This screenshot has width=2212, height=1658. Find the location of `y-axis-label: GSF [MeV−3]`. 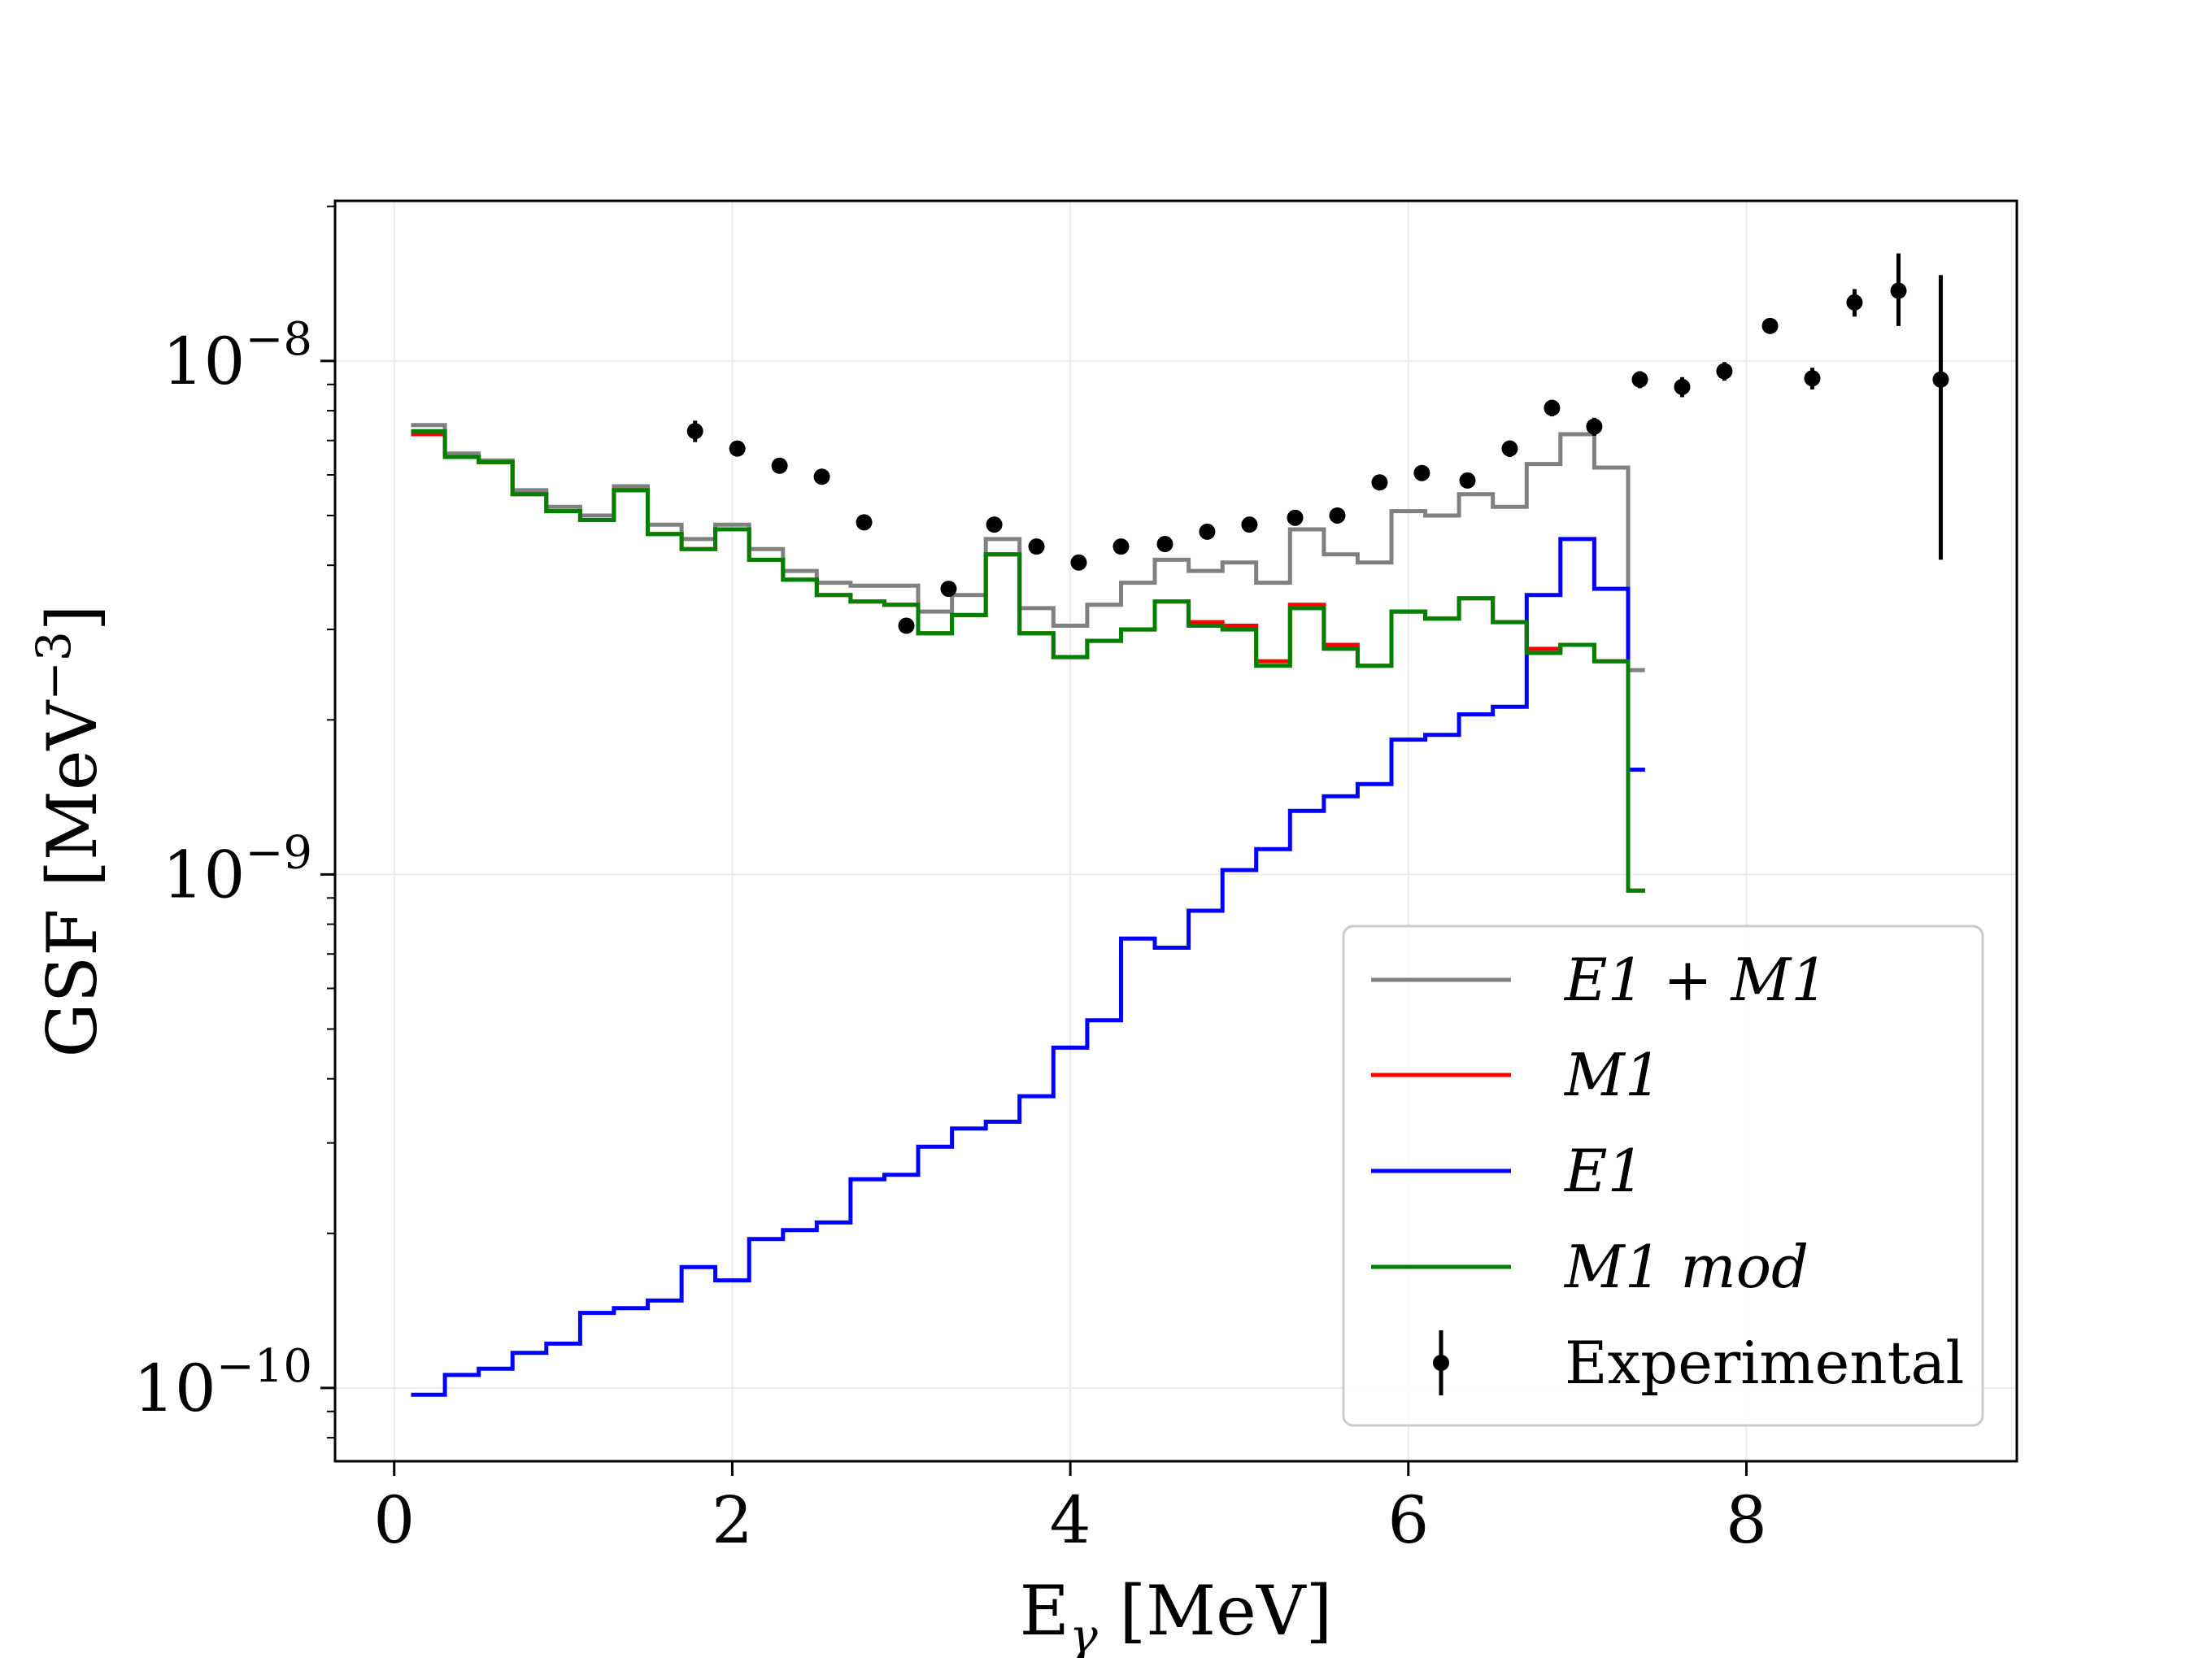

y-axis-label: GSF [MeV−3] is located at coordinates (69, 830).